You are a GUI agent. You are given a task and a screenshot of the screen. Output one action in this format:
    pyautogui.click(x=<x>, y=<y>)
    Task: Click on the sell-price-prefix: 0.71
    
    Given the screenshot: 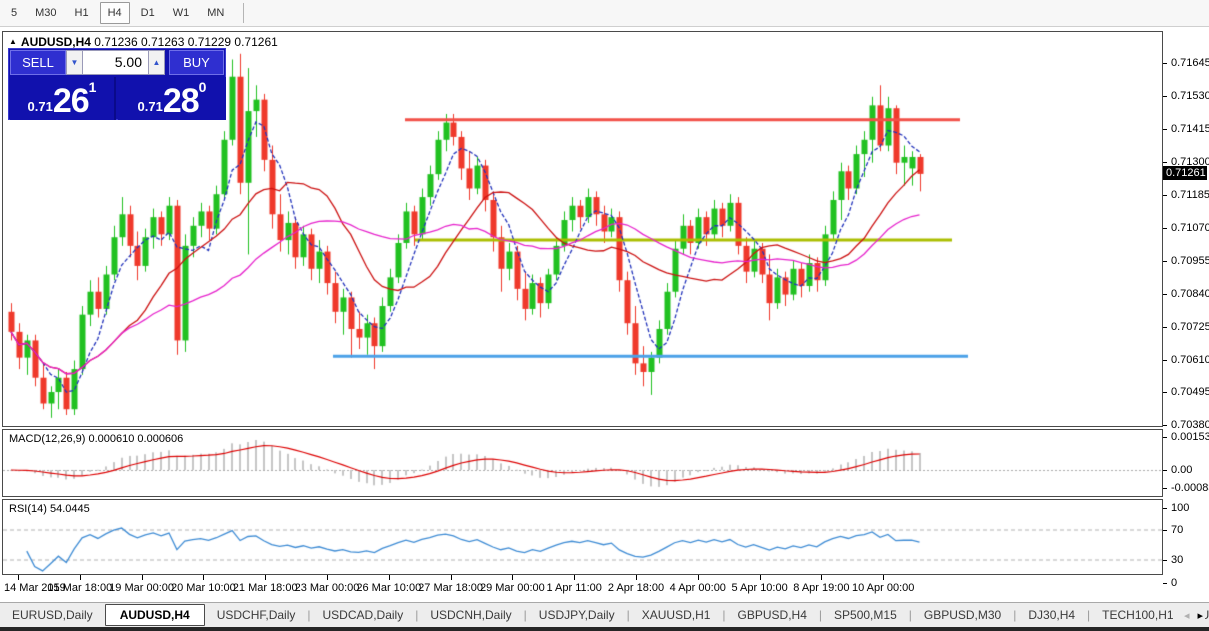 What is the action you would take?
    pyautogui.click(x=40, y=106)
    